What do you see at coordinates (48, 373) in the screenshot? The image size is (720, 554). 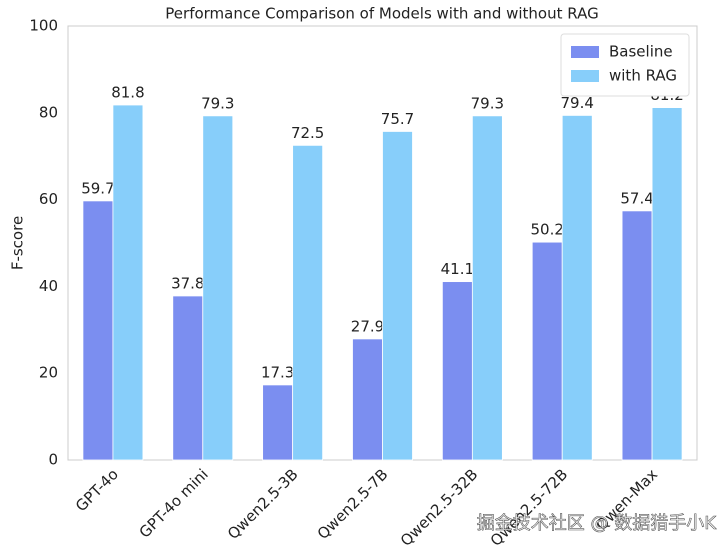 I see `y-tick-label: 20` at bounding box center [48, 373].